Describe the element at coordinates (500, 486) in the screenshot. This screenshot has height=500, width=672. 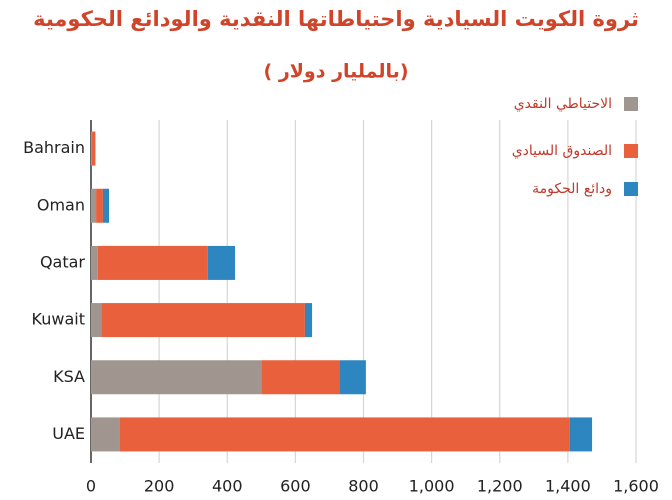
I see `x-tick-label: 1,200` at that location.